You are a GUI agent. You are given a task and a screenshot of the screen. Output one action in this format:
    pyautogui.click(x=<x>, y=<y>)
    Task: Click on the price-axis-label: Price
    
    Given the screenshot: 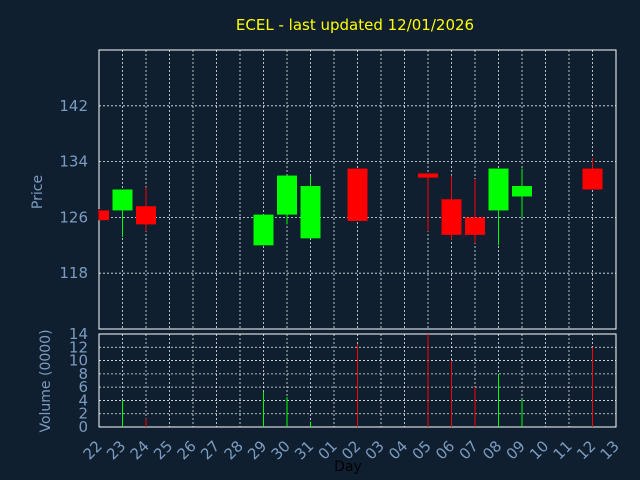 What is the action you would take?
    pyautogui.click(x=38, y=192)
    